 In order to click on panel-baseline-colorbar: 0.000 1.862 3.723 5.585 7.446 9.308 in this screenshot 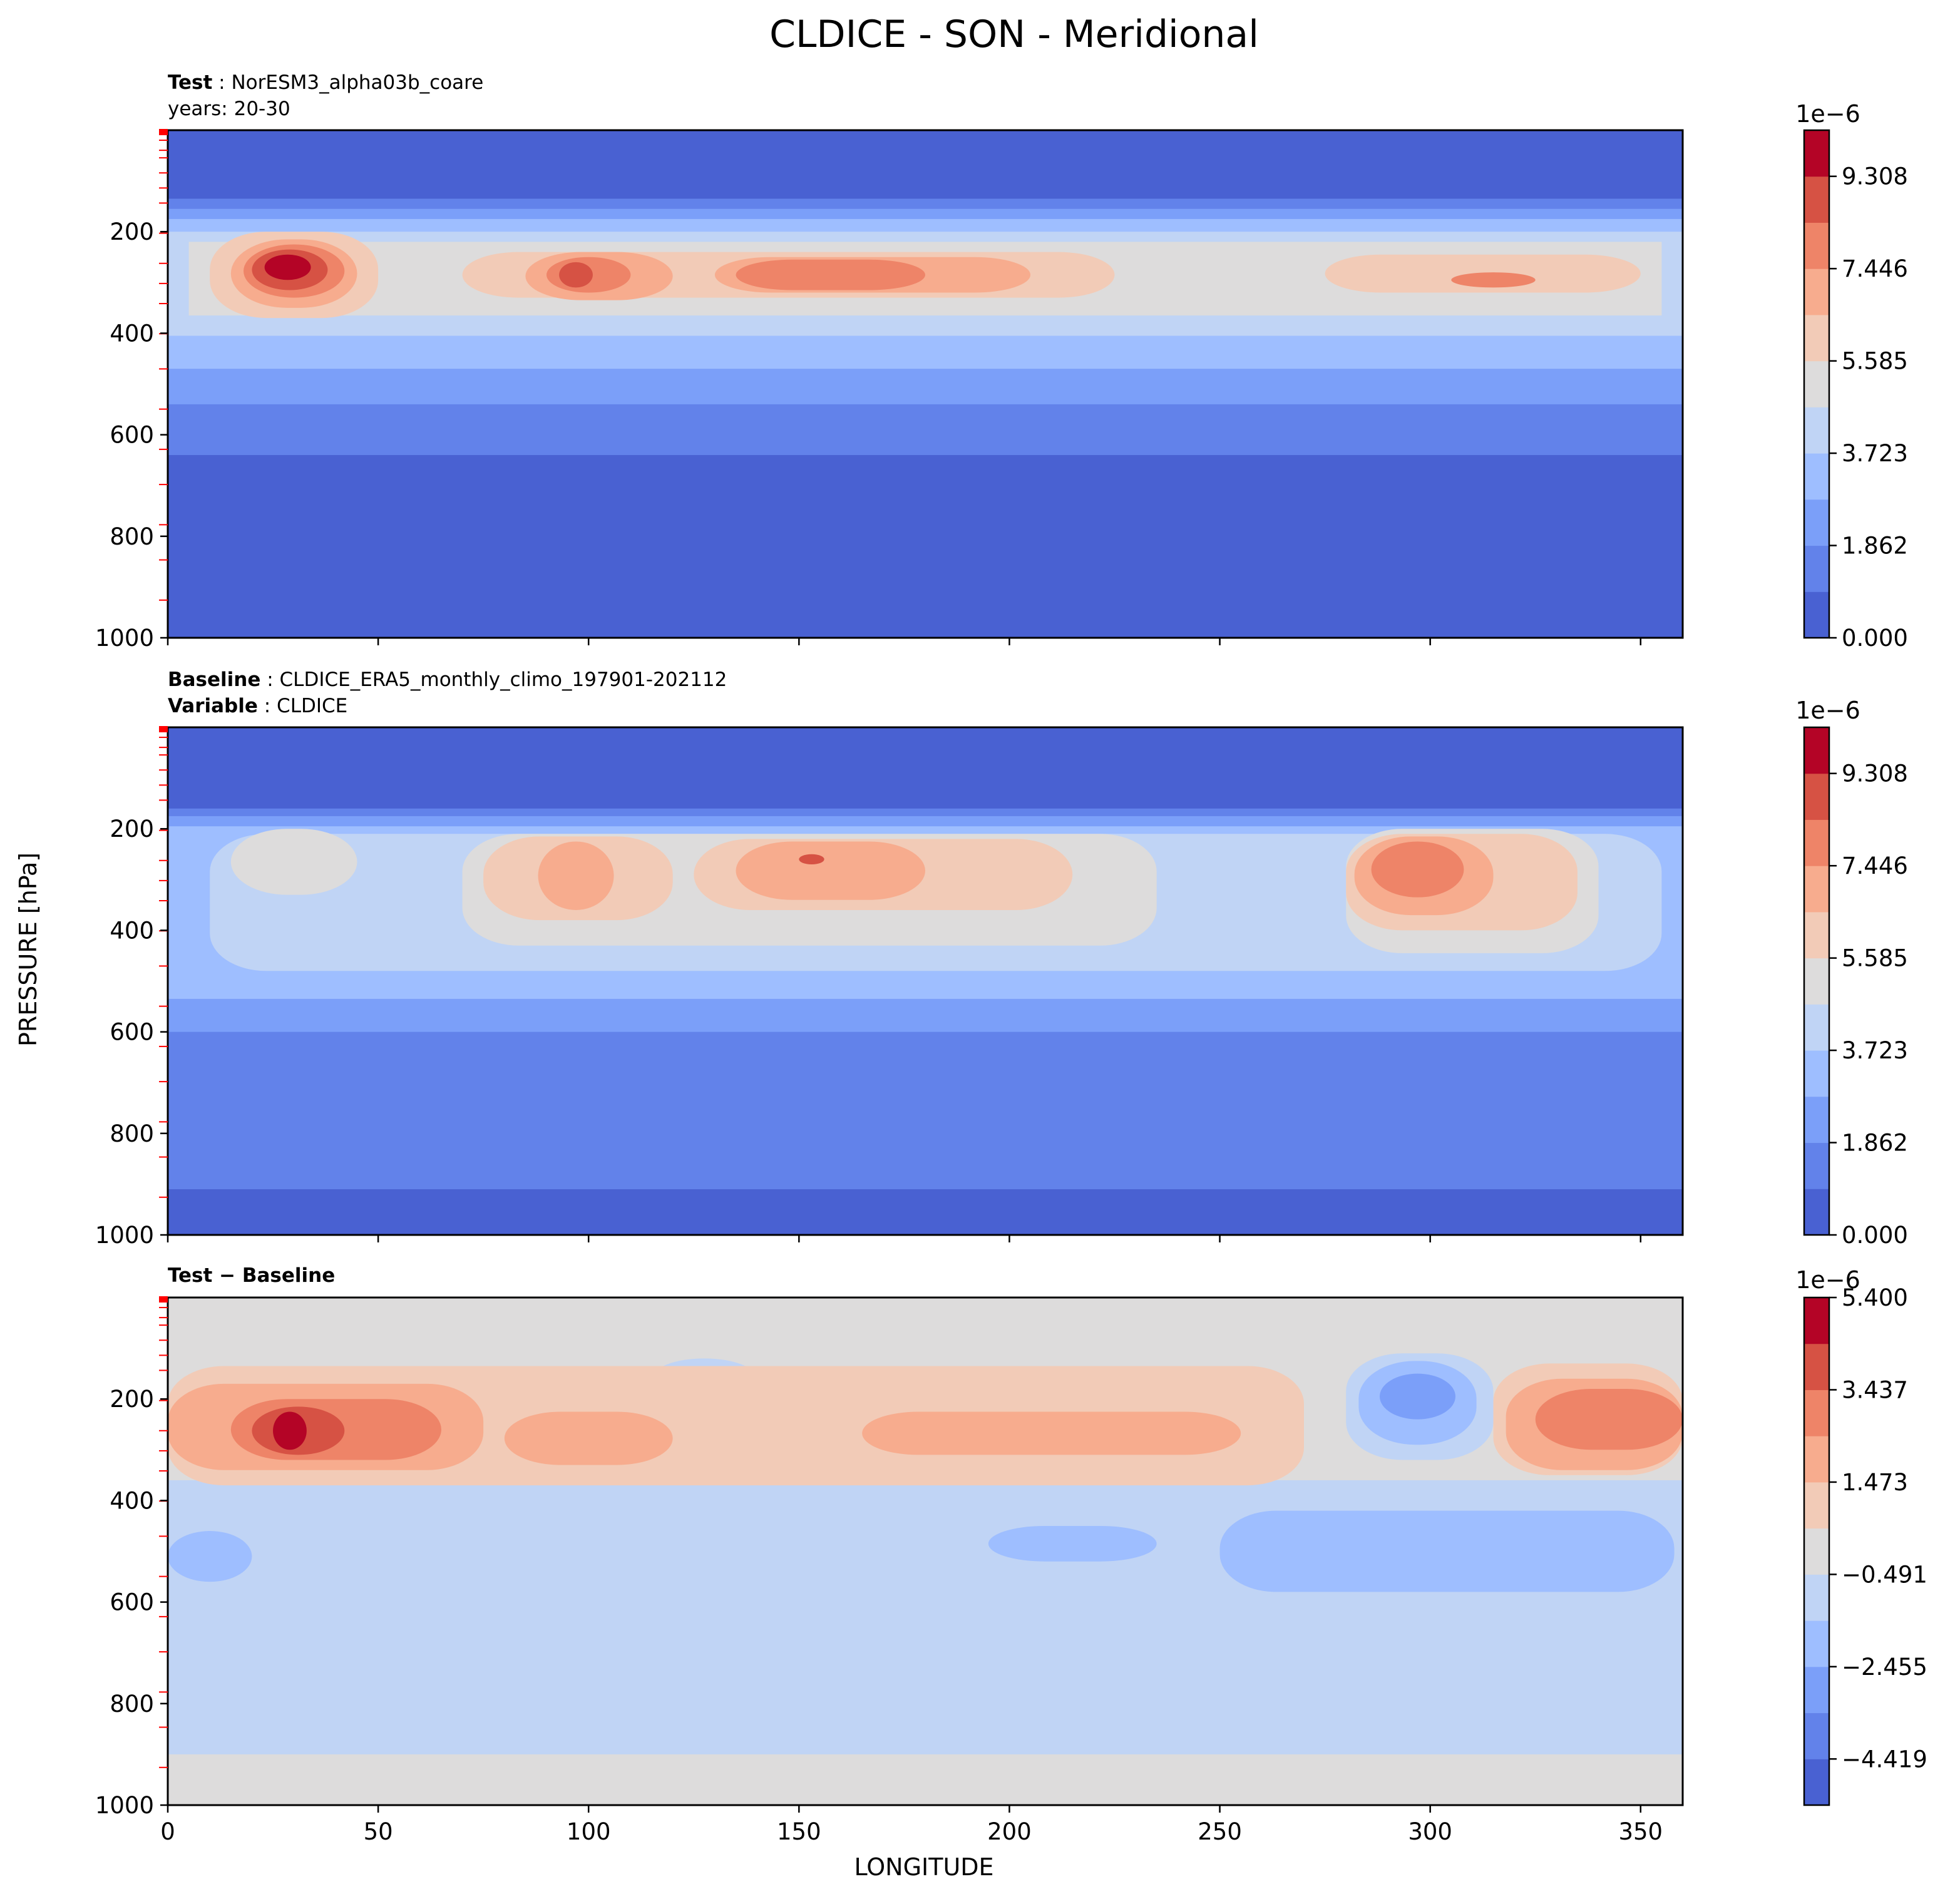, I will do `click(1855, 987)`.